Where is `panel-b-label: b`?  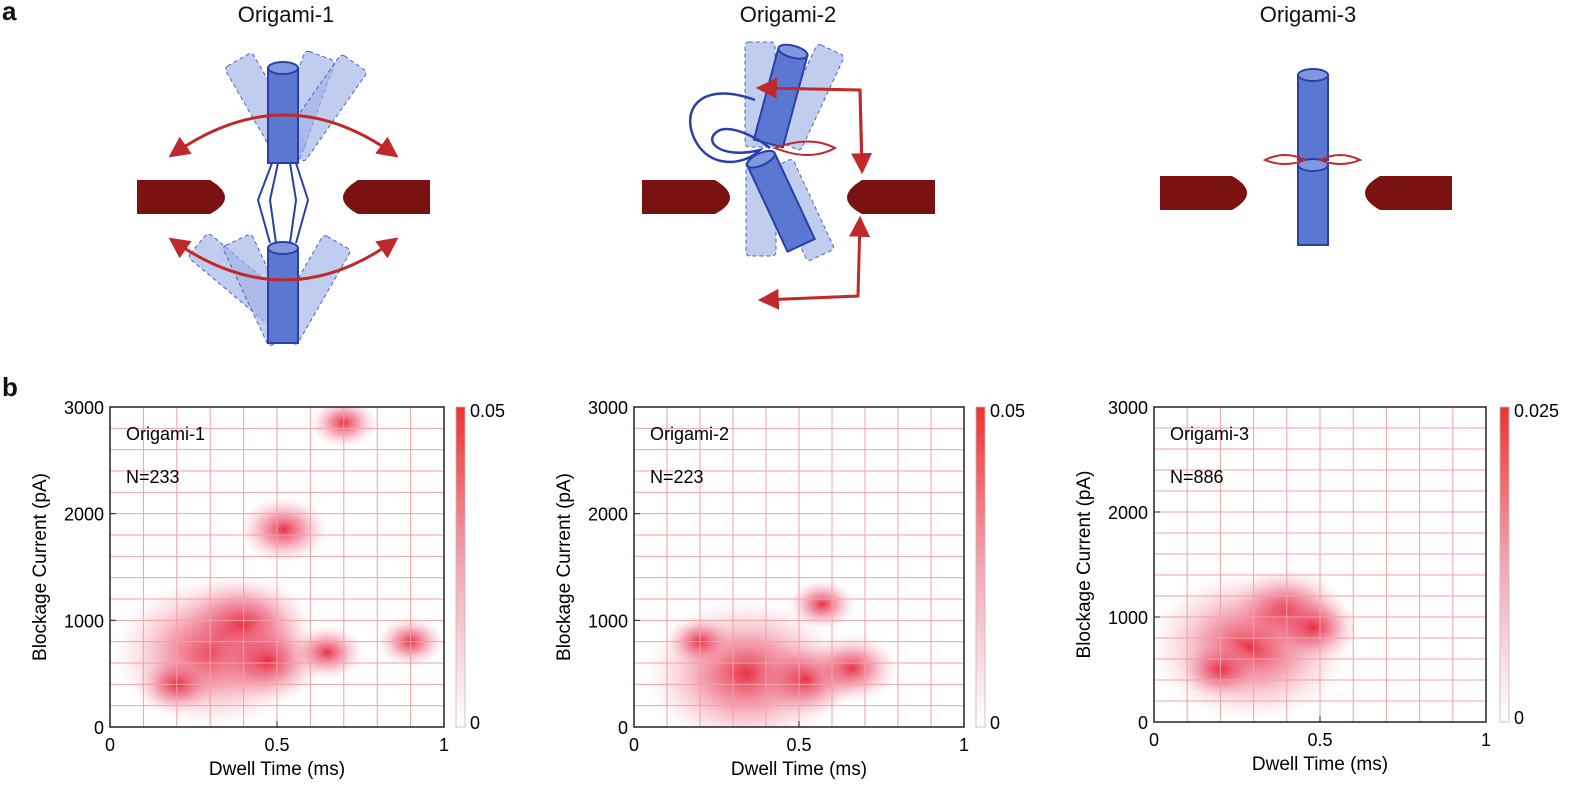 panel-b-label: b is located at coordinates (10, 387).